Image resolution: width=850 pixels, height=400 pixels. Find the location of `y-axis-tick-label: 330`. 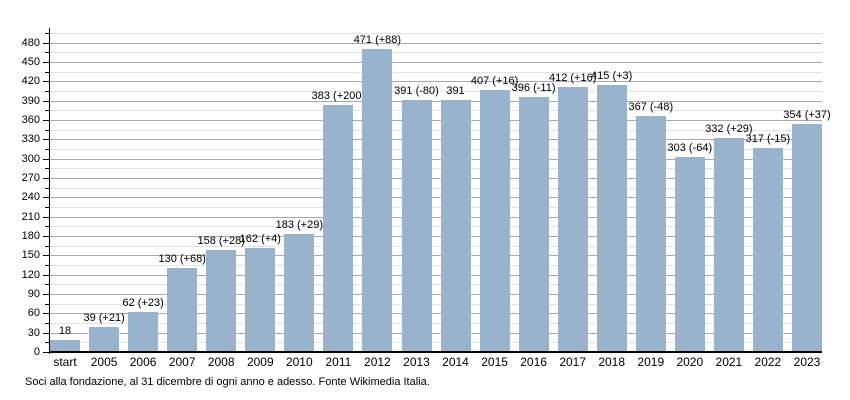

y-axis-tick-label: 330 is located at coordinates (30, 139).